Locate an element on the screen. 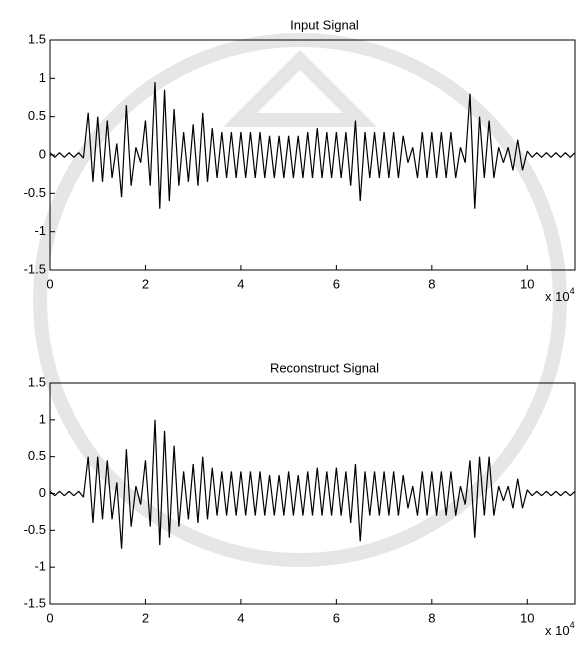 The height and width of the screenshot is (667, 578). chart-title: Reconstruct Signal is located at coordinates (324, 367).